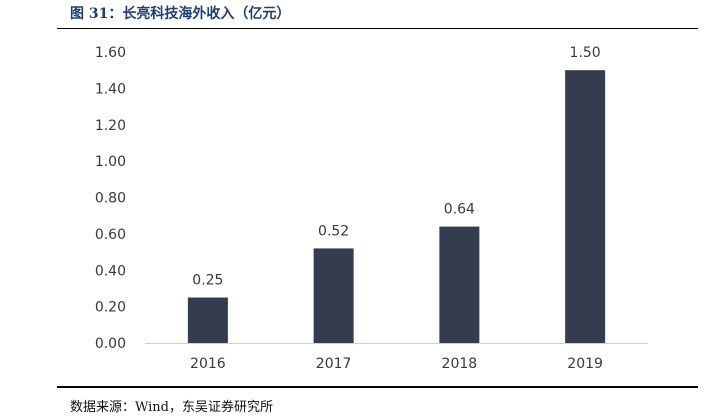  What do you see at coordinates (396, 364) in the screenshot?
I see `x-axis: 2016 2017 2018 2019` at bounding box center [396, 364].